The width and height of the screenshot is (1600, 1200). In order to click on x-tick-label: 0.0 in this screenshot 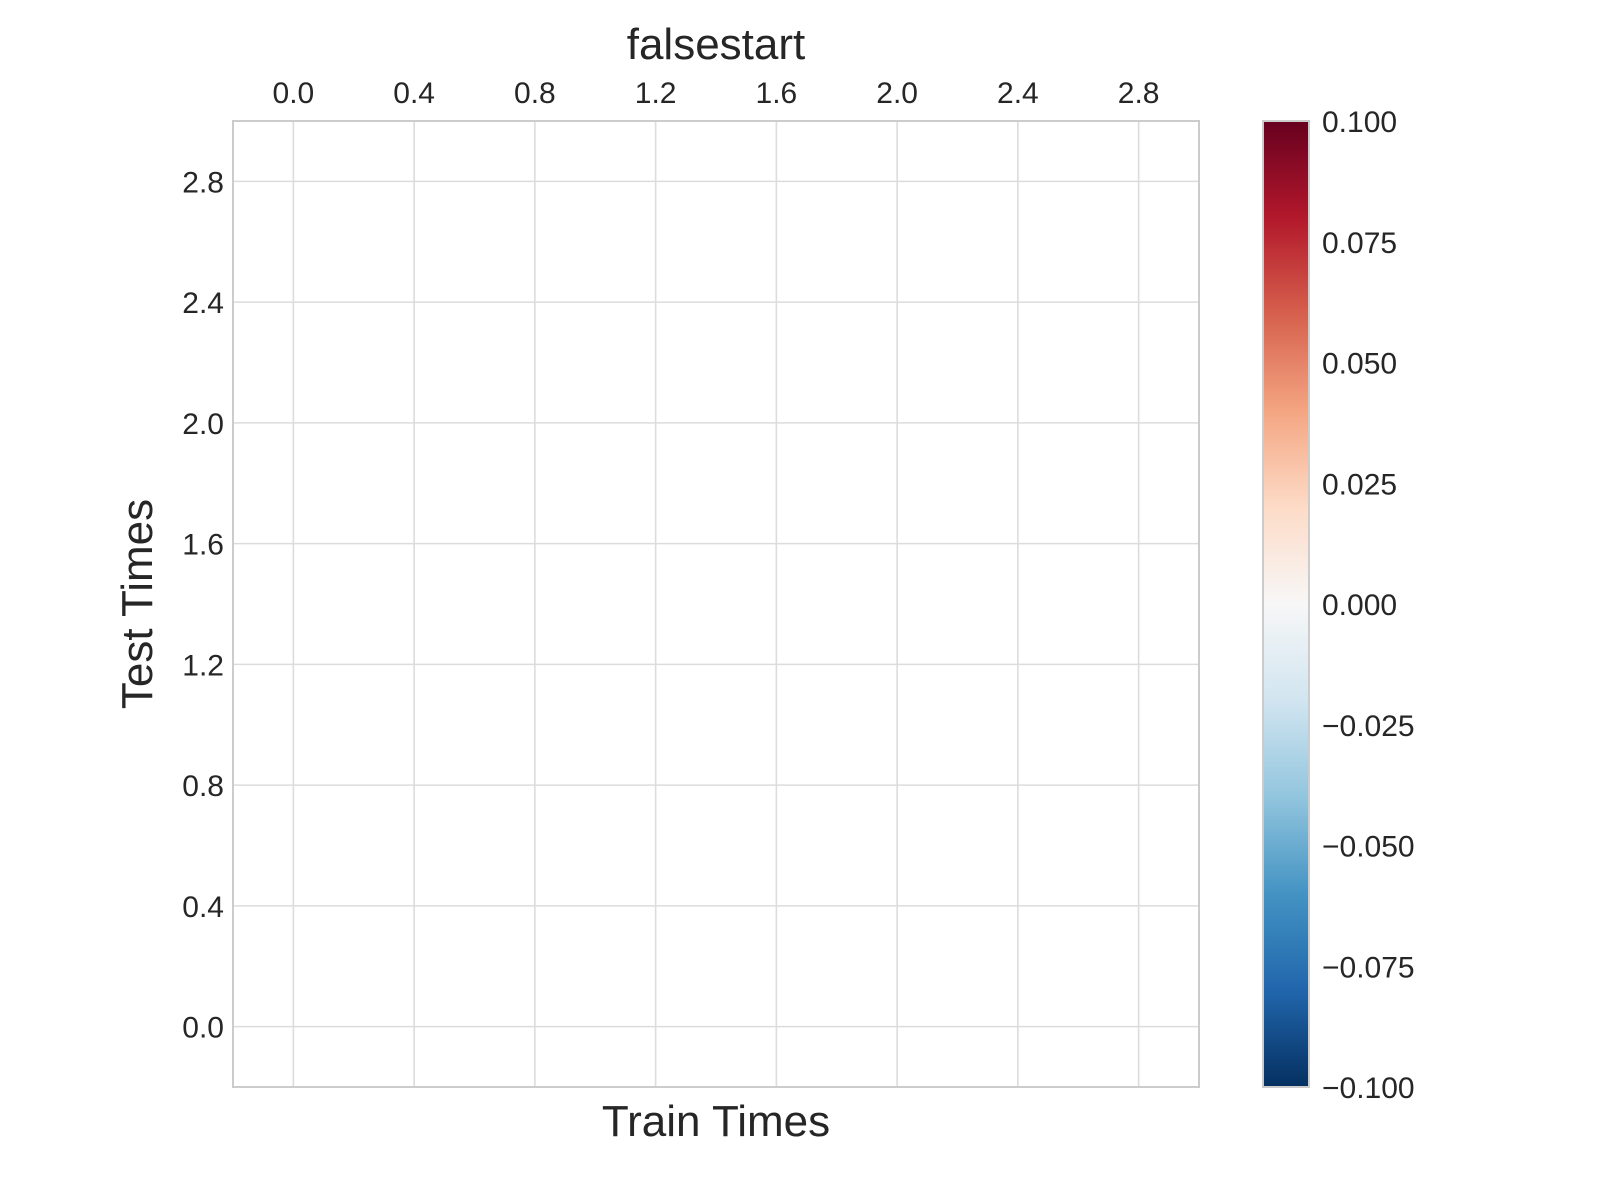, I will do `click(294, 93)`.